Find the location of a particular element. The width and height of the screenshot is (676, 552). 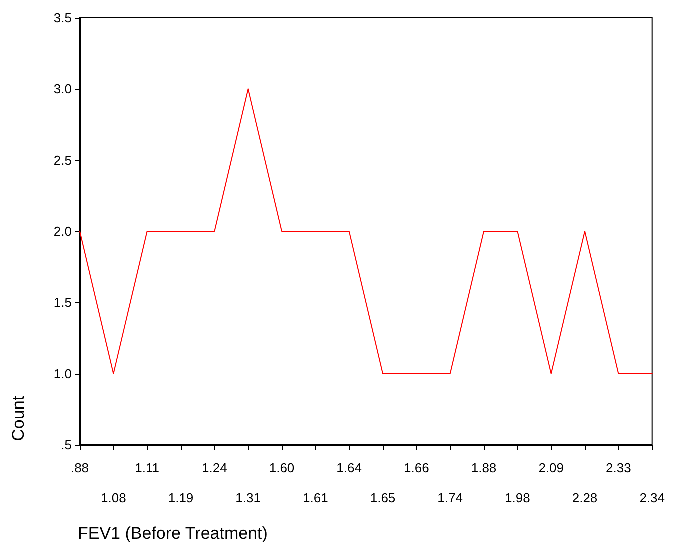

x-tick-label: 1.61 is located at coordinates (315, 498).